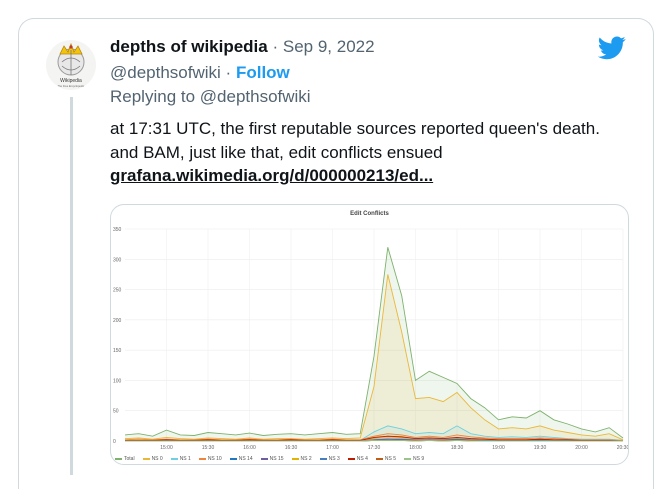 The height and width of the screenshot is (489, 671). I want to click on y-tick-label: 300, so click(117, 260).